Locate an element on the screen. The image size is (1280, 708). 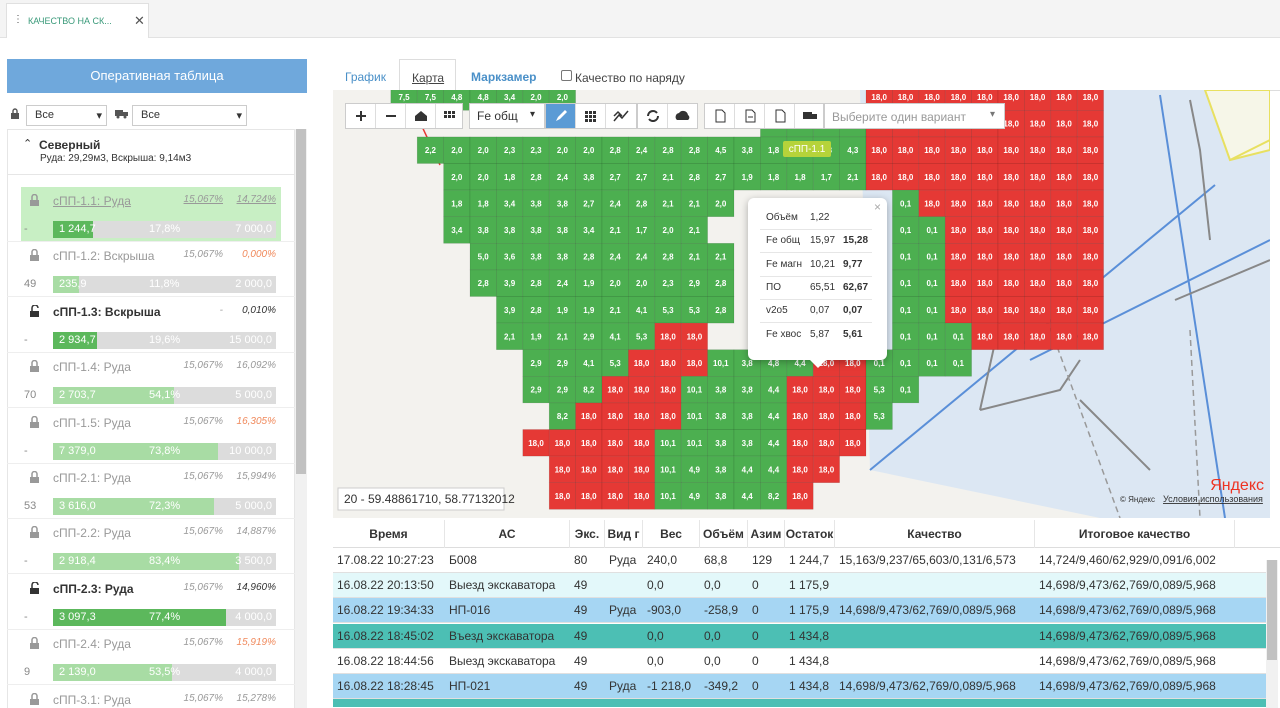
road is located at coordinates (1124, 285).